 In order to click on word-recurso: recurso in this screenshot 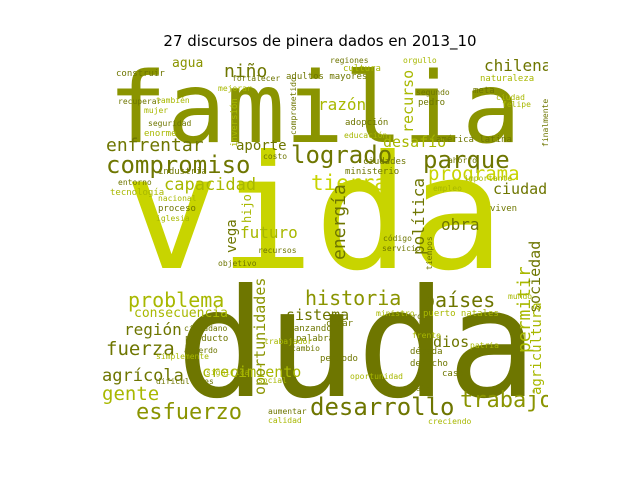, I will do `click(408, 101)`.